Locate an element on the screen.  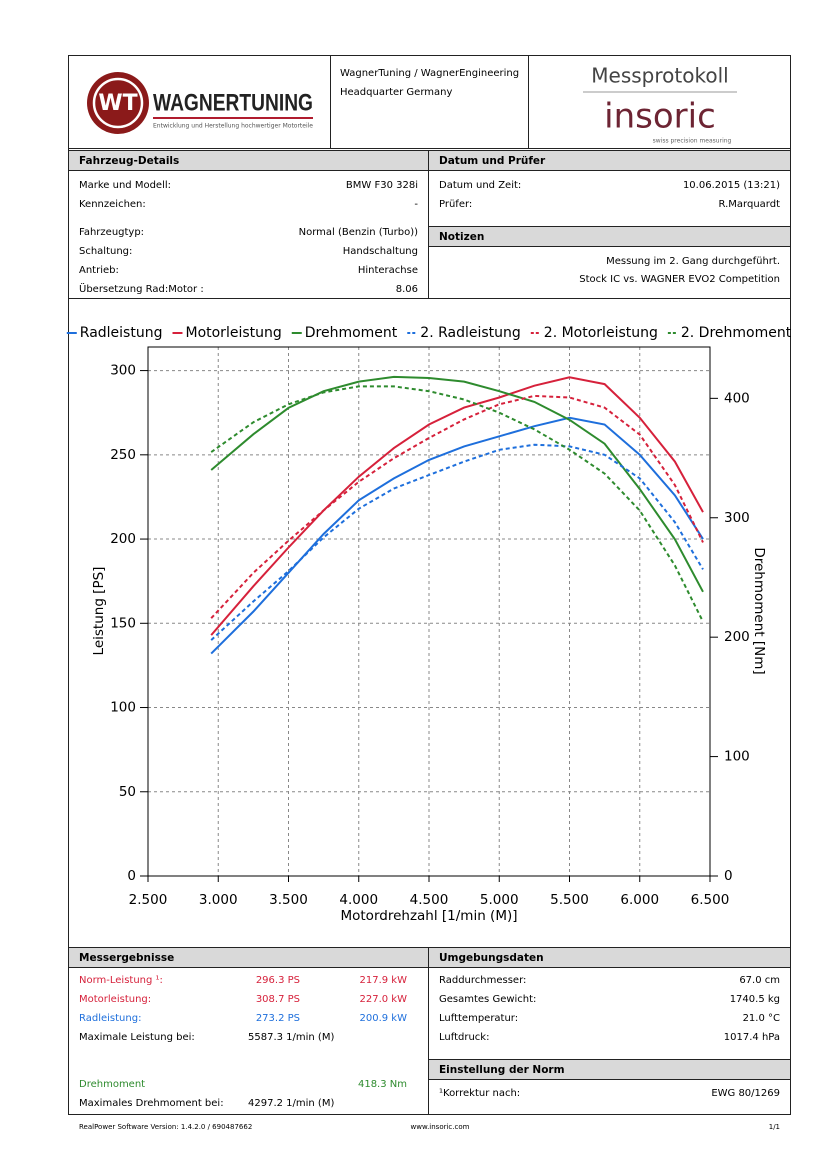
note-line: Messung im 2. Gang durchgeführt. is located at coordinates (693, 261).